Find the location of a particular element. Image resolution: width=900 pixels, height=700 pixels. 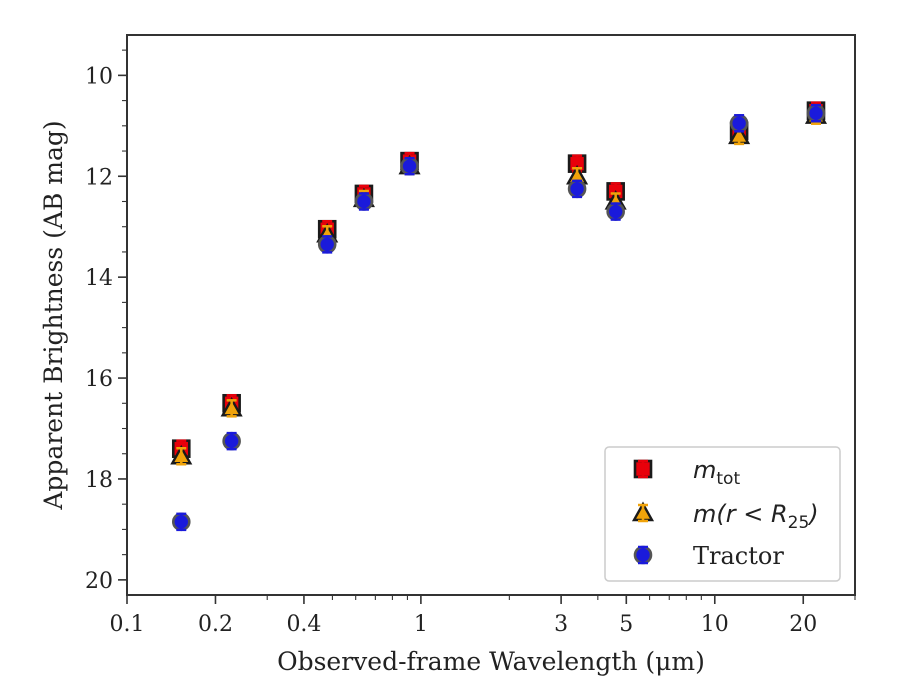

x-tick-label: 1 is located at coordinates (421, 624).